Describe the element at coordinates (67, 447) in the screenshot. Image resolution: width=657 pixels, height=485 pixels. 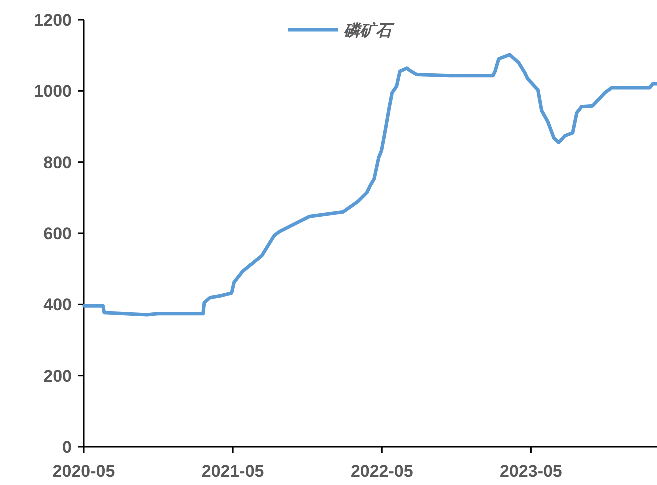
I see `y-tick-label: 0` at that location.